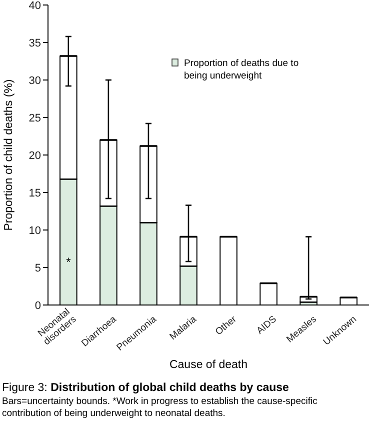 The height and width of the screenshot is (439, 369). Describe the element at coordinates (34, 43) in the screenshot. I see `y-tick-label: 35` at that location.